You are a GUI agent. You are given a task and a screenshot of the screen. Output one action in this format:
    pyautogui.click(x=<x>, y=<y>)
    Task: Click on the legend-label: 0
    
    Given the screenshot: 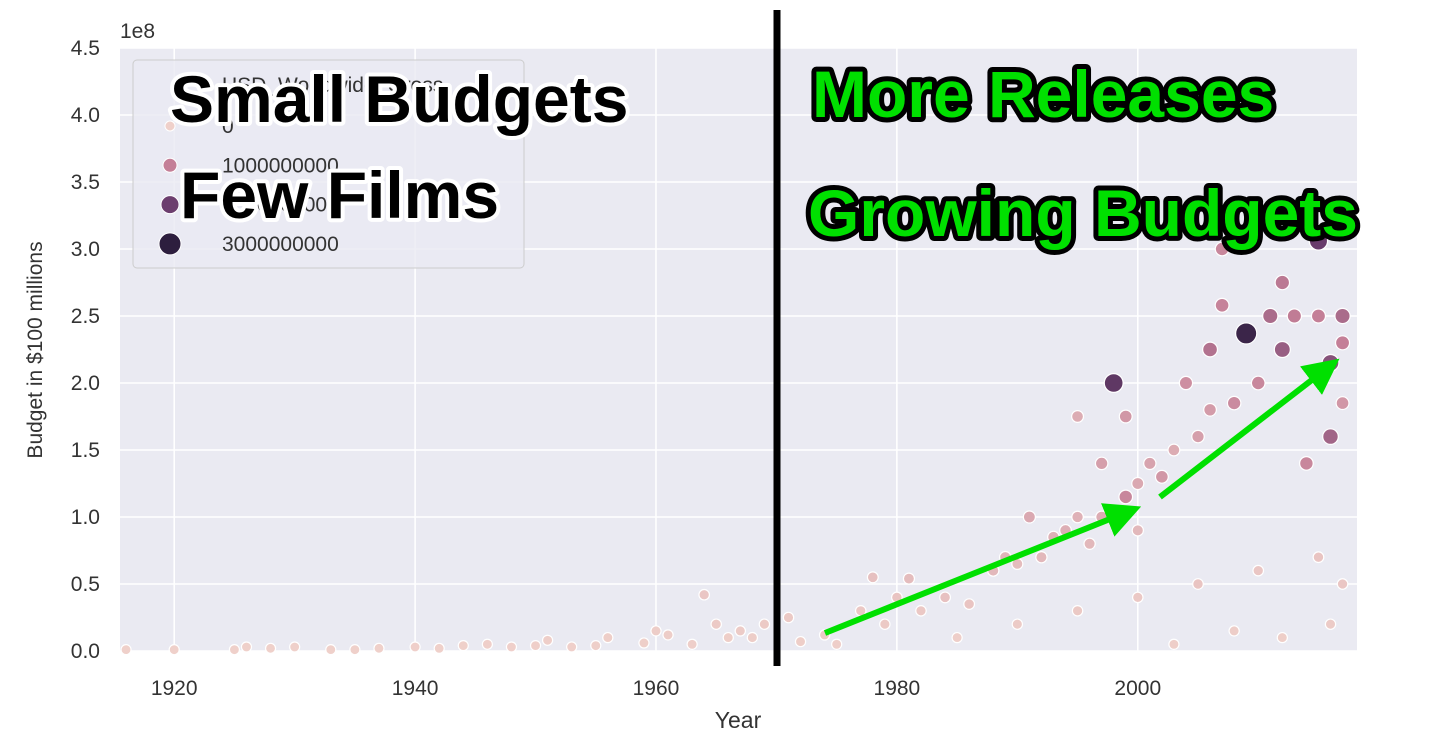 What is the action you would take?
    pyautogui.click(x=228, y=126)
    